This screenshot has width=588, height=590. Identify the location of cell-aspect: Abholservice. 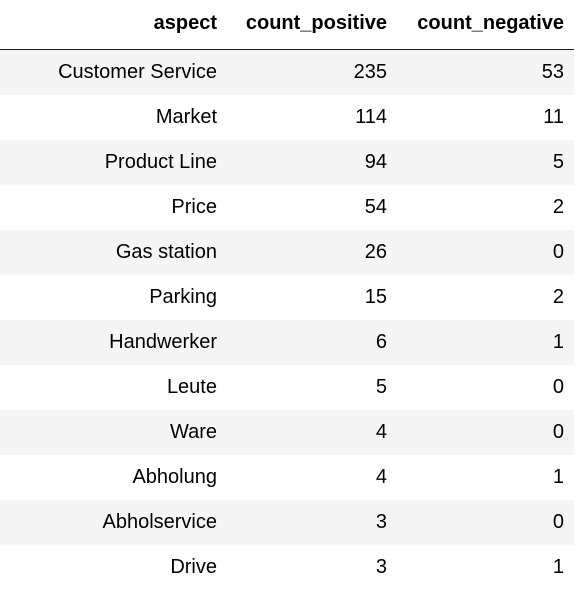
(113, 522).